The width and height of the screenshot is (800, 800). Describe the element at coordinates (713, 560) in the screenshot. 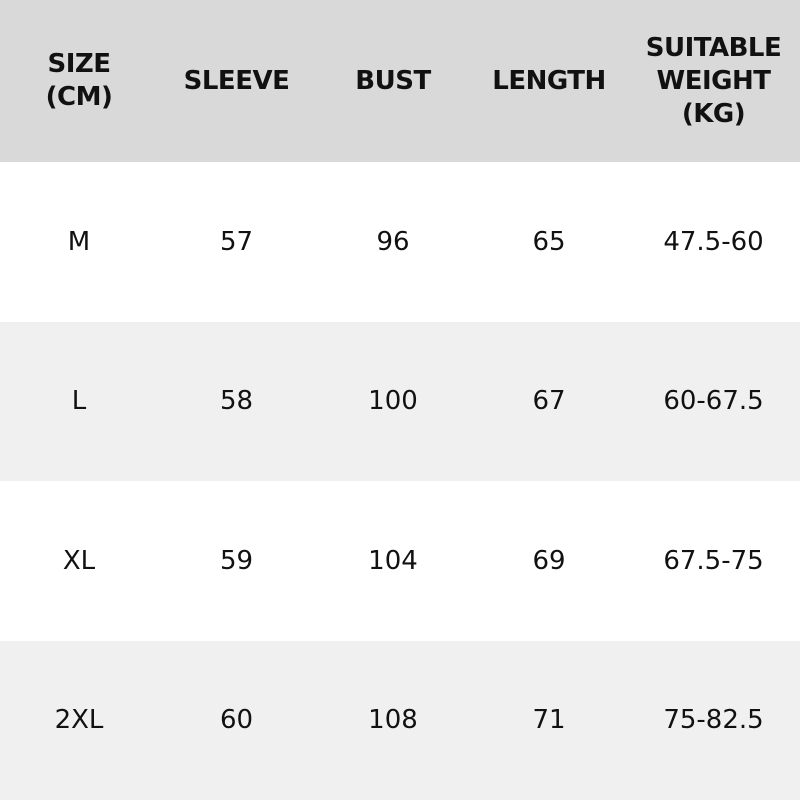

I see `cell-weight: 67.5-75` at that location.